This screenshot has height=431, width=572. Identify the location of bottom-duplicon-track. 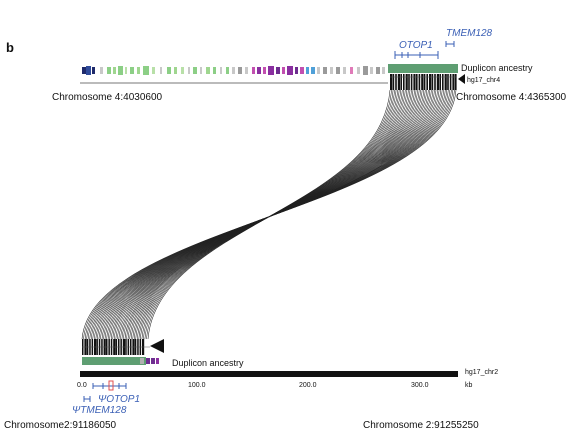
(120, 361).